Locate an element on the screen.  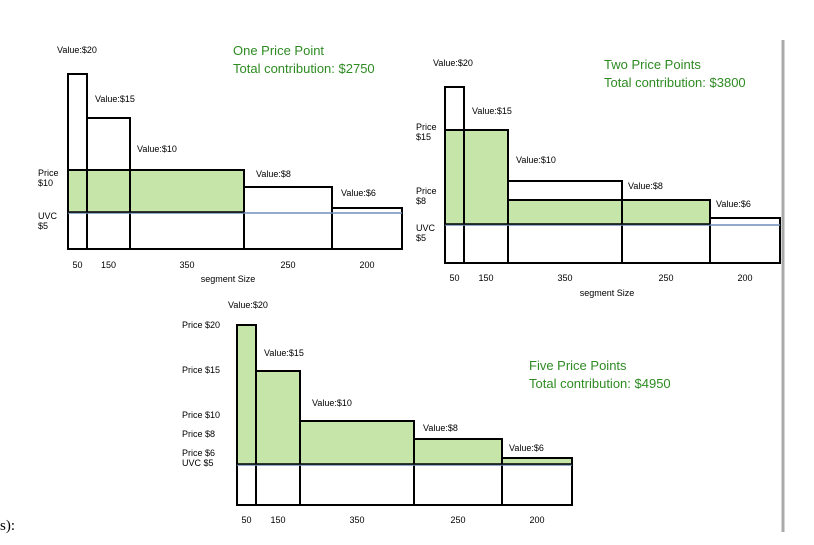
panel-subtitle: Total contribution: $3800 is located at coordinates (675, 82).